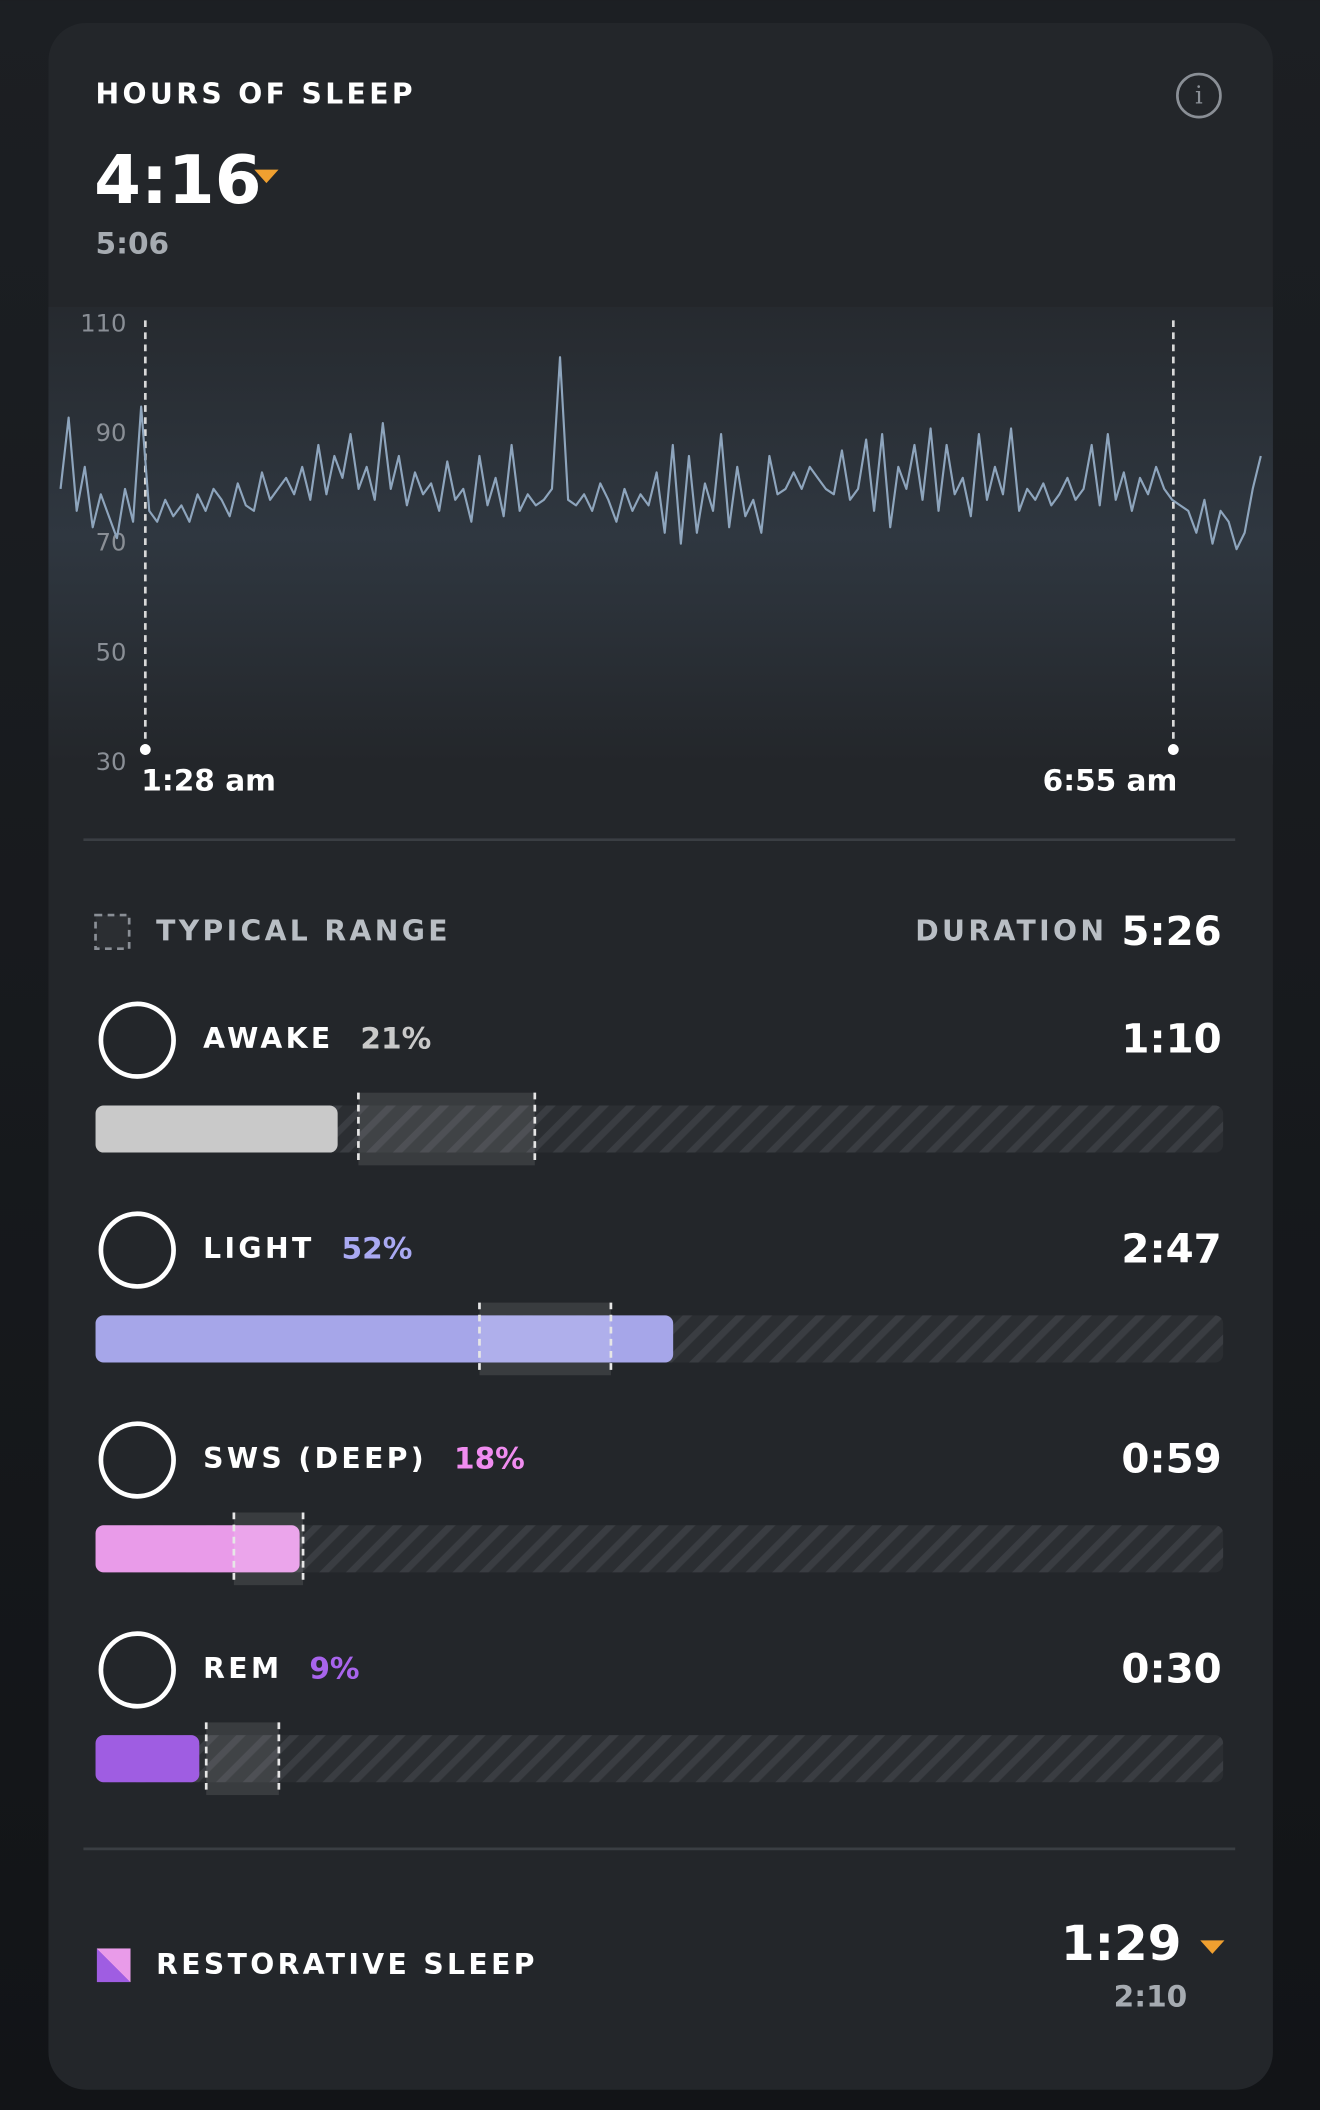 This screenshot has width=1320, height=2110. I want to click on baseline: 5:06, so click(133, 243).